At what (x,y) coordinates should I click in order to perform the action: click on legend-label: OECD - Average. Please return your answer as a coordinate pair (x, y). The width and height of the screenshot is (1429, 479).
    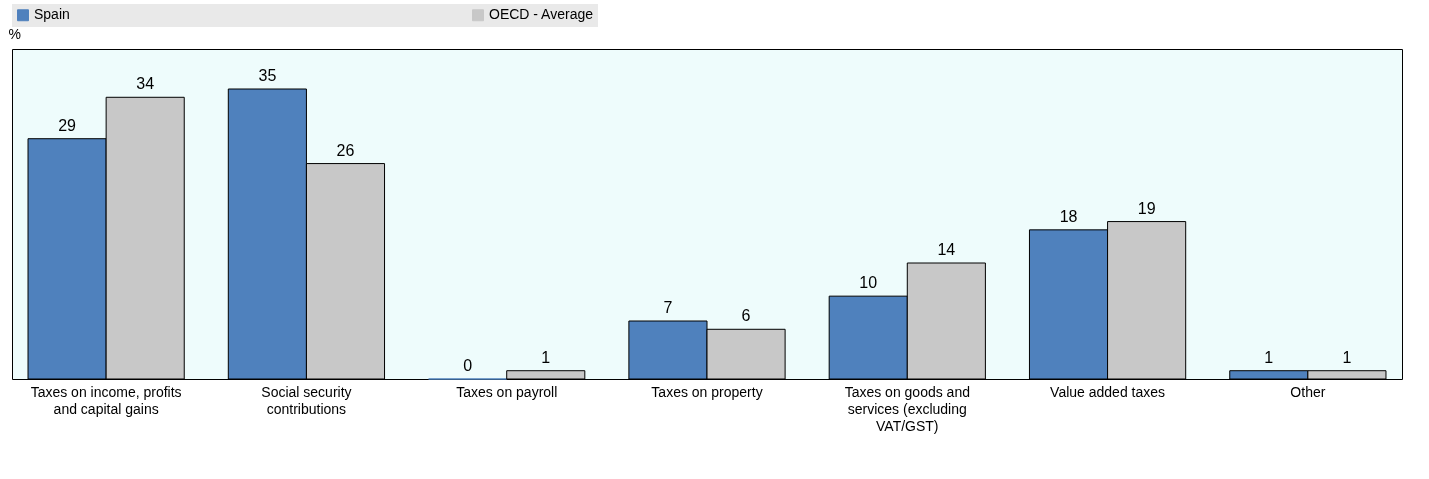
    Looking at the image, I should click on (541, 14).